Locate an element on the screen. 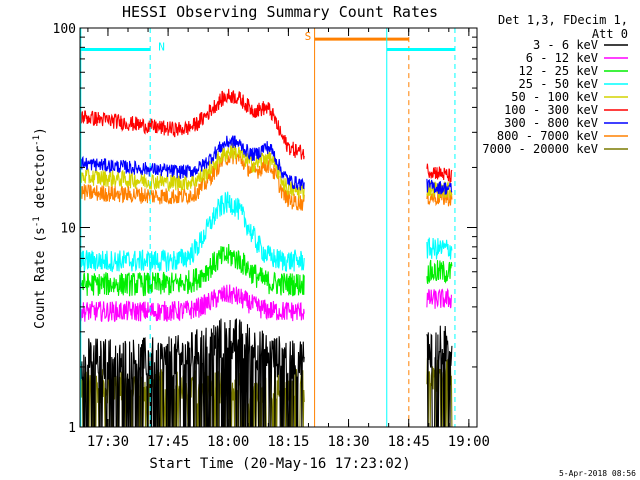 The width and height of the screenshot is (640, 480). series-line-12-25-keV-seg2 is located at coordinates (439, 271).